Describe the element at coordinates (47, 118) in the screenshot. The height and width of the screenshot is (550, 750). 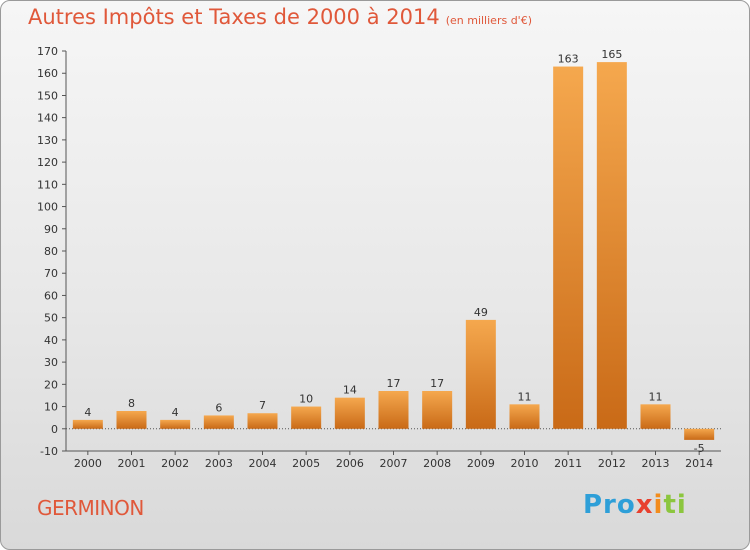
I see `y-tick-label: 140` at that location.